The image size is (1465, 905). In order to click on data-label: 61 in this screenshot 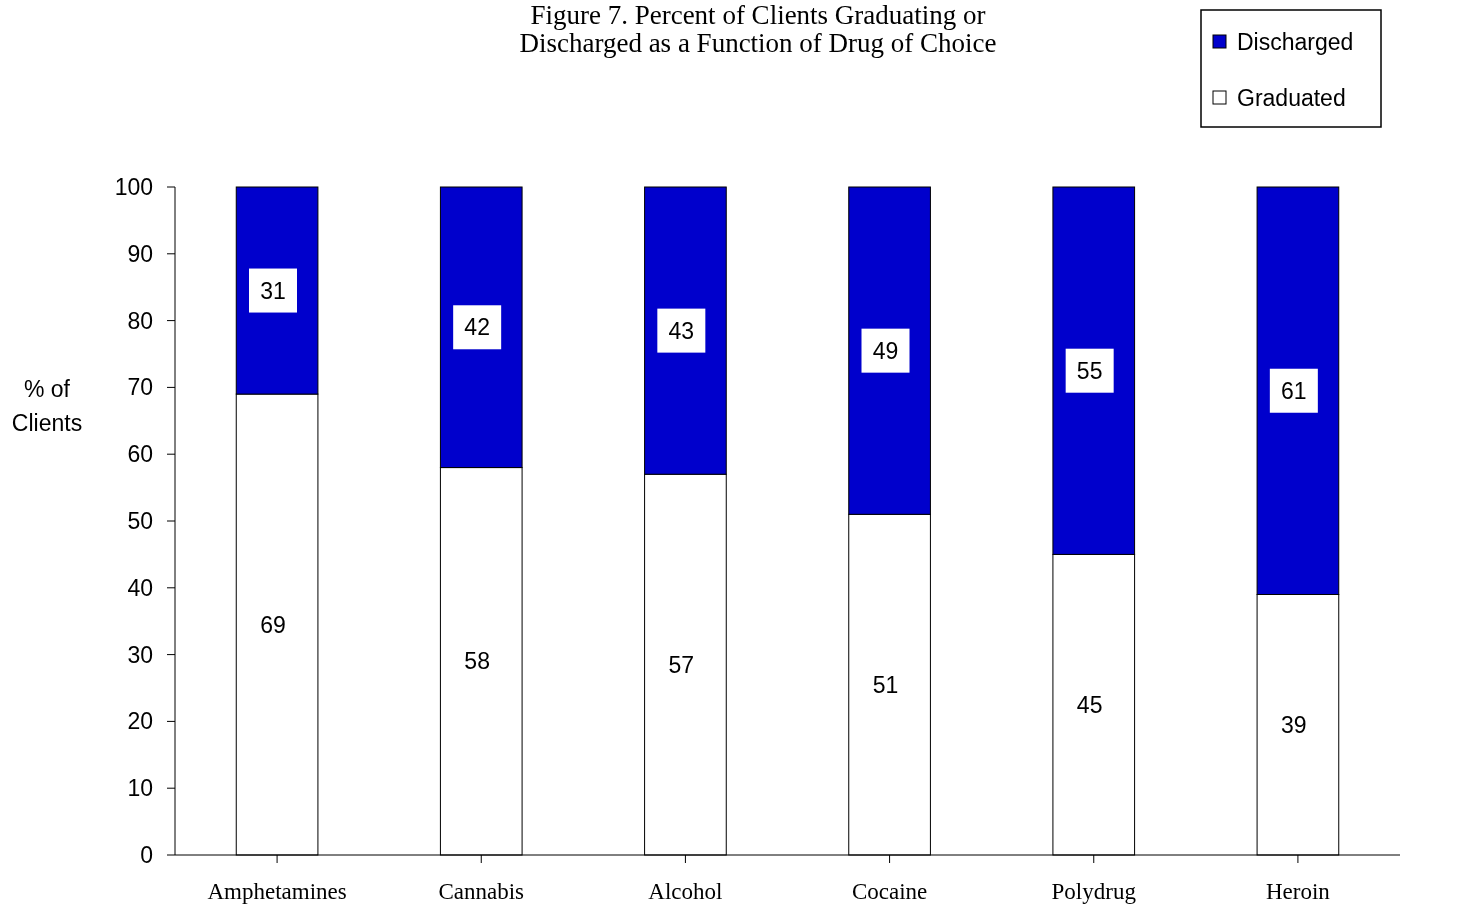, I will do `click(1294, 390)`.